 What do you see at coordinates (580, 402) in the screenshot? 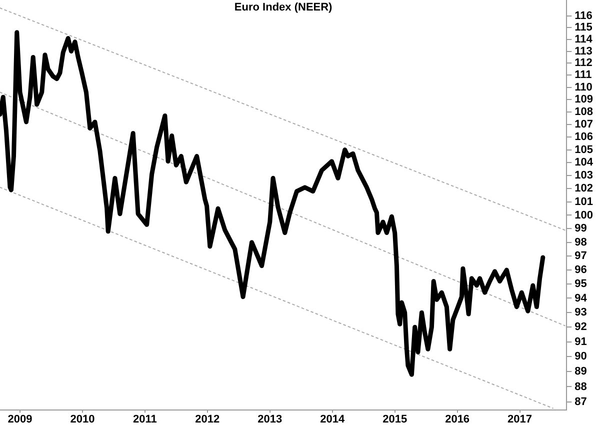
I see `y-tick-label: 87` at bounding box center [580, 402].